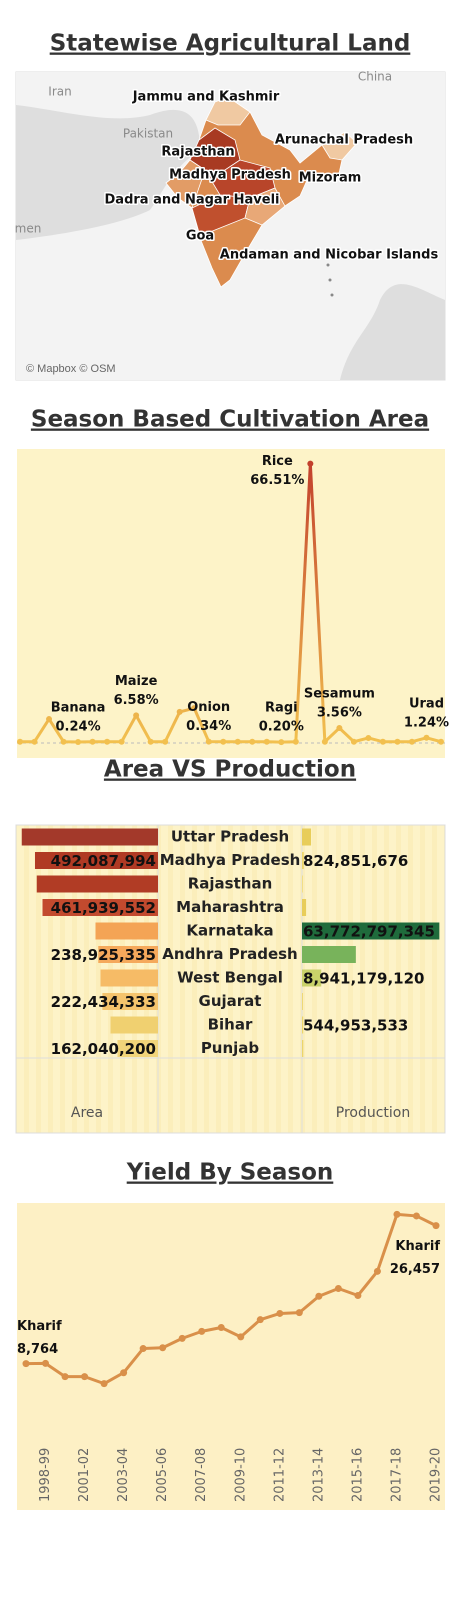 The image size is (469, 1600). I want to click on data-label: 0.24%, so click(78, 726).